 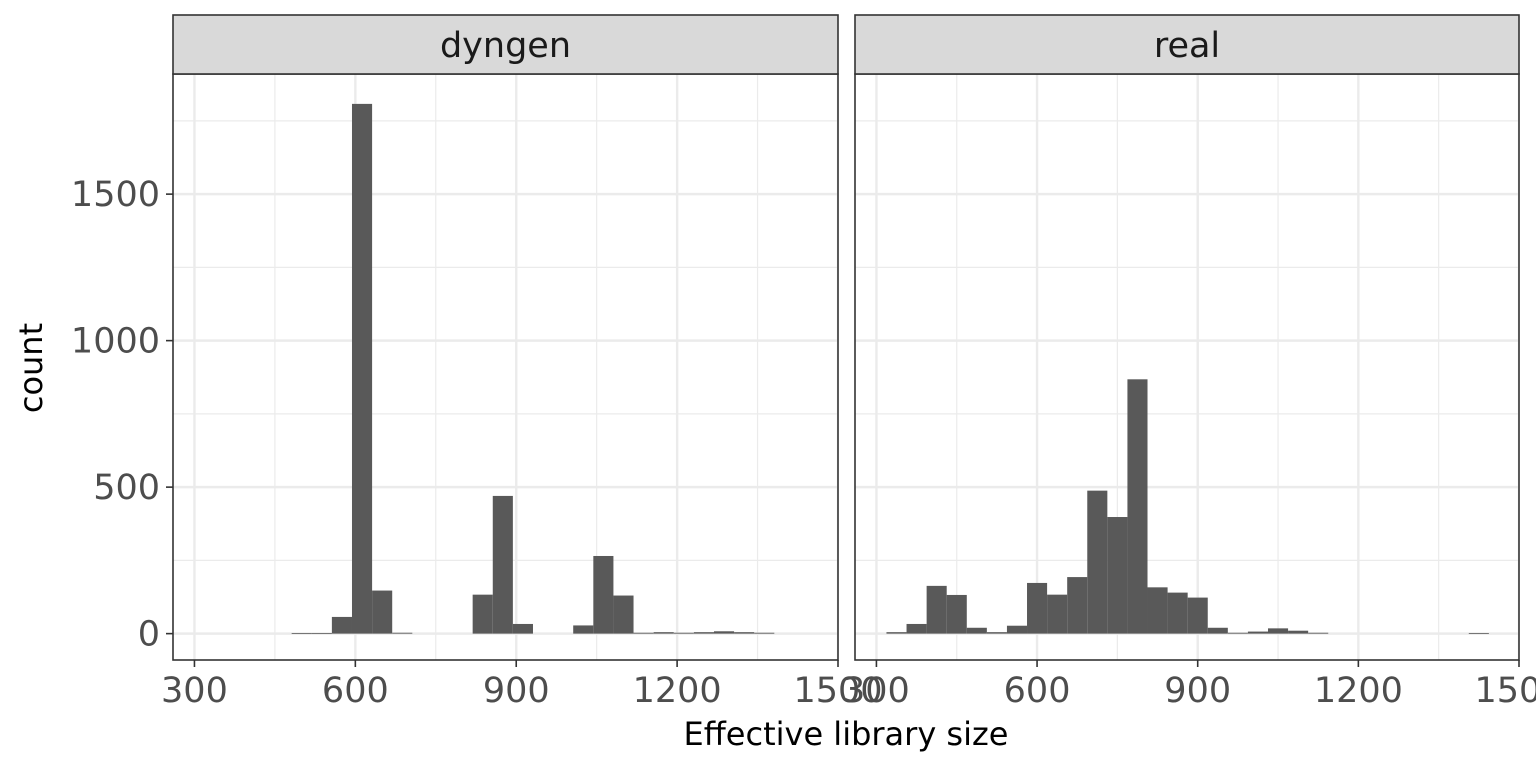 What do you see at coordinates (122, 415) in the screenshot?
I see `y-axis: 0 500 1000 1500` at bounding box center [122, 415].